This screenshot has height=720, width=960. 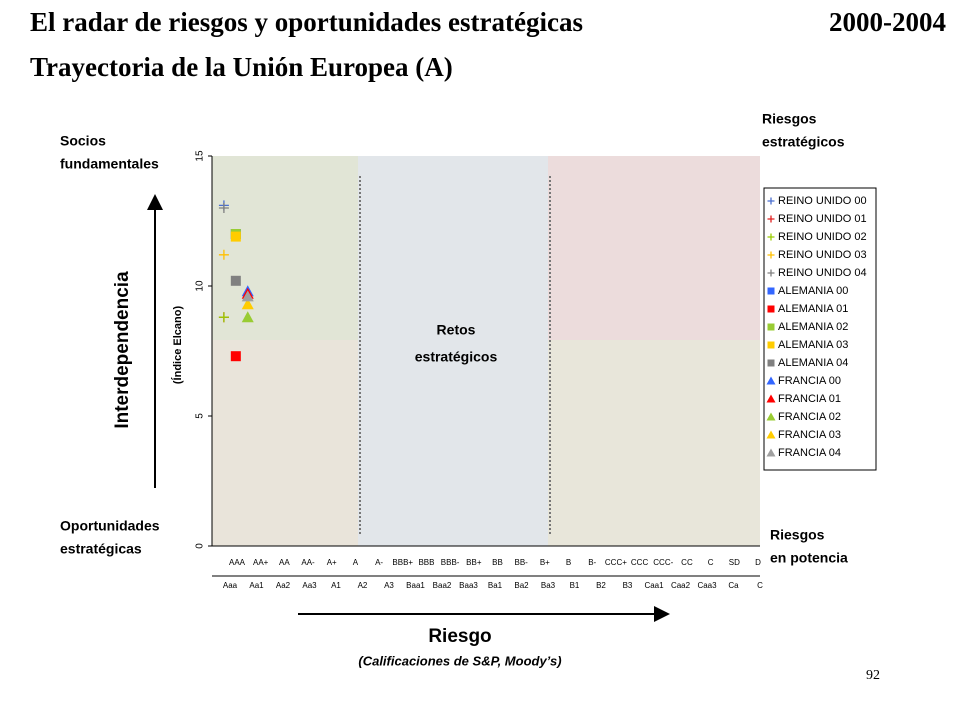 I want to click on x-tick-label: A3, so click(x=389, y=585).